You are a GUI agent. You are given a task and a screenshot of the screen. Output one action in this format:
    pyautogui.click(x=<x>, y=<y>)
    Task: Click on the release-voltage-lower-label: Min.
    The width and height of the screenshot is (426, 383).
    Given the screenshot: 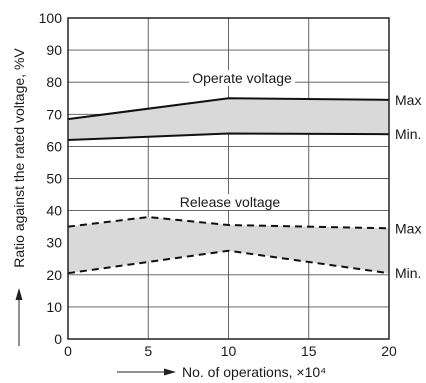 What is the action you would take?
    pyautogui.click(x=408, y=273)
    